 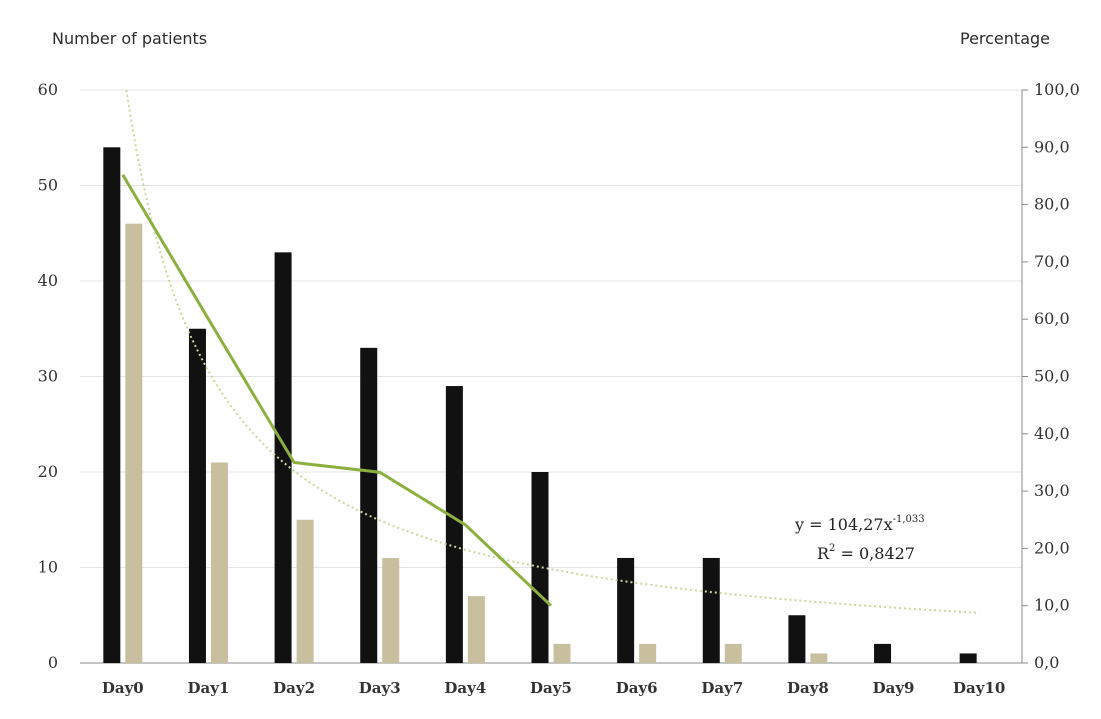 I want to click on right-tick-label: 90,0, so click(x=1052, y=146).